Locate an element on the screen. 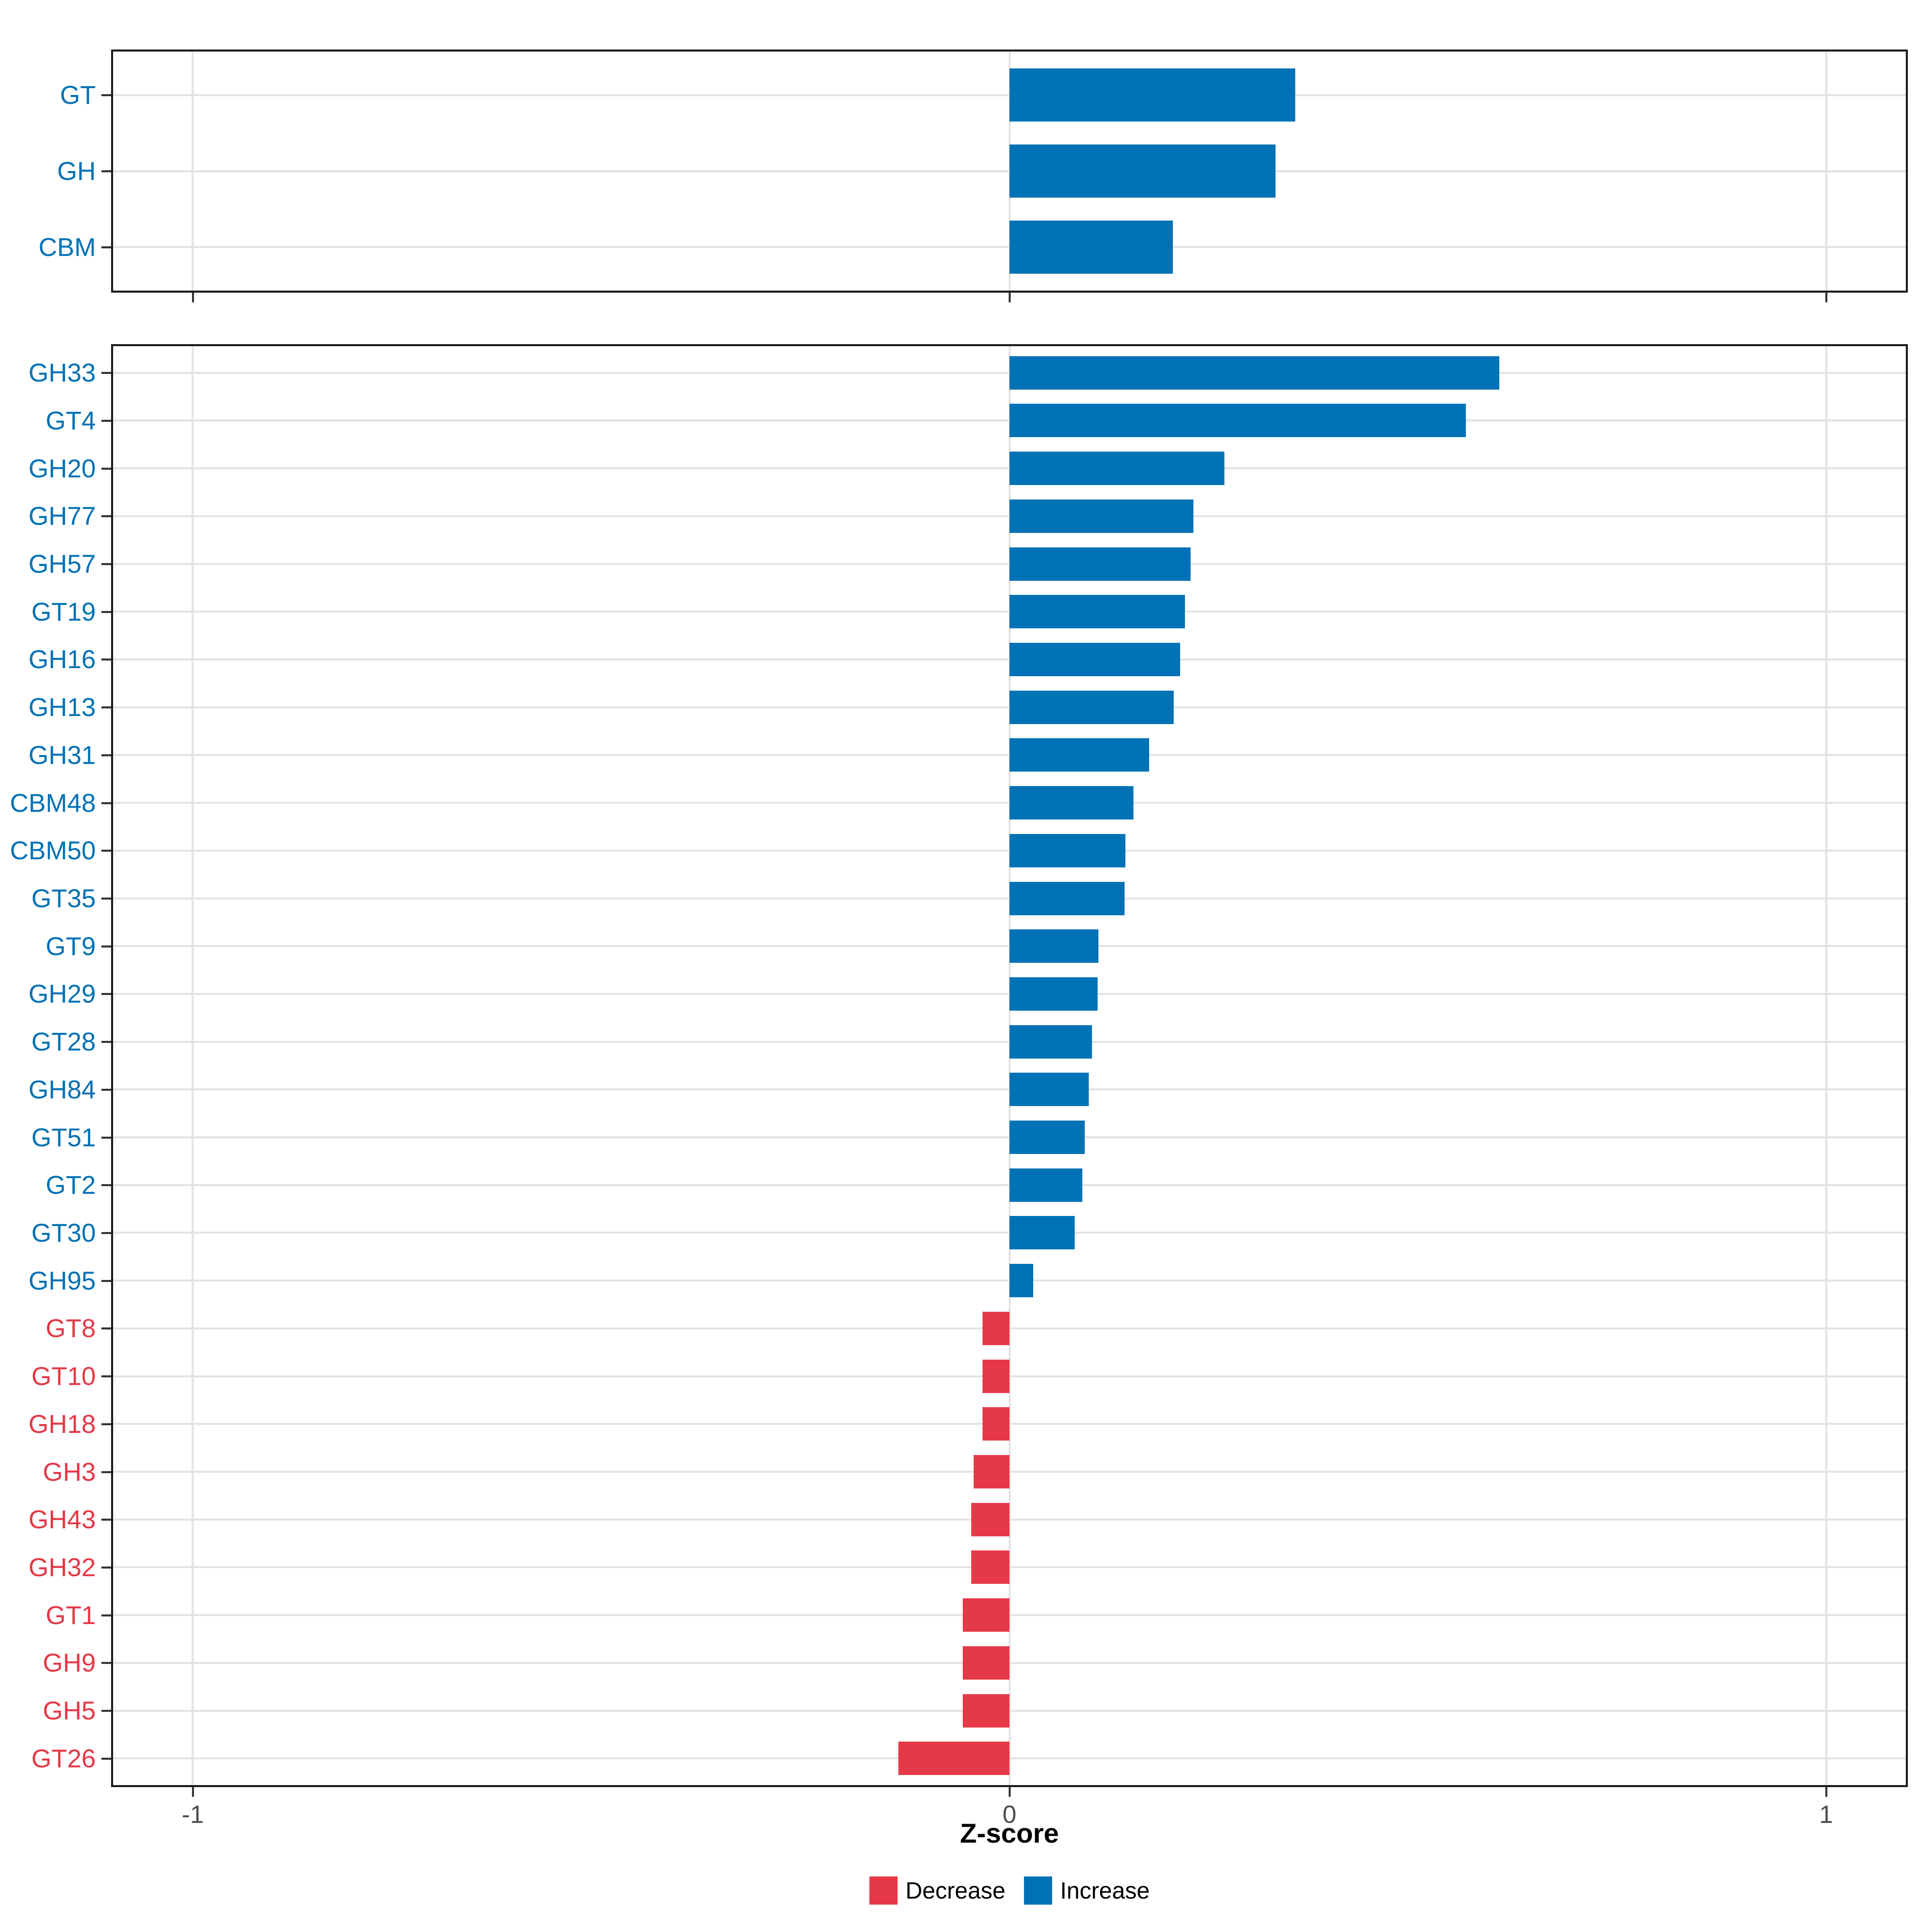 Image resolution: width=1932 pixels, height=1932 pixels. category-label-gh13: GH13 is located at coordinates (62, 707).